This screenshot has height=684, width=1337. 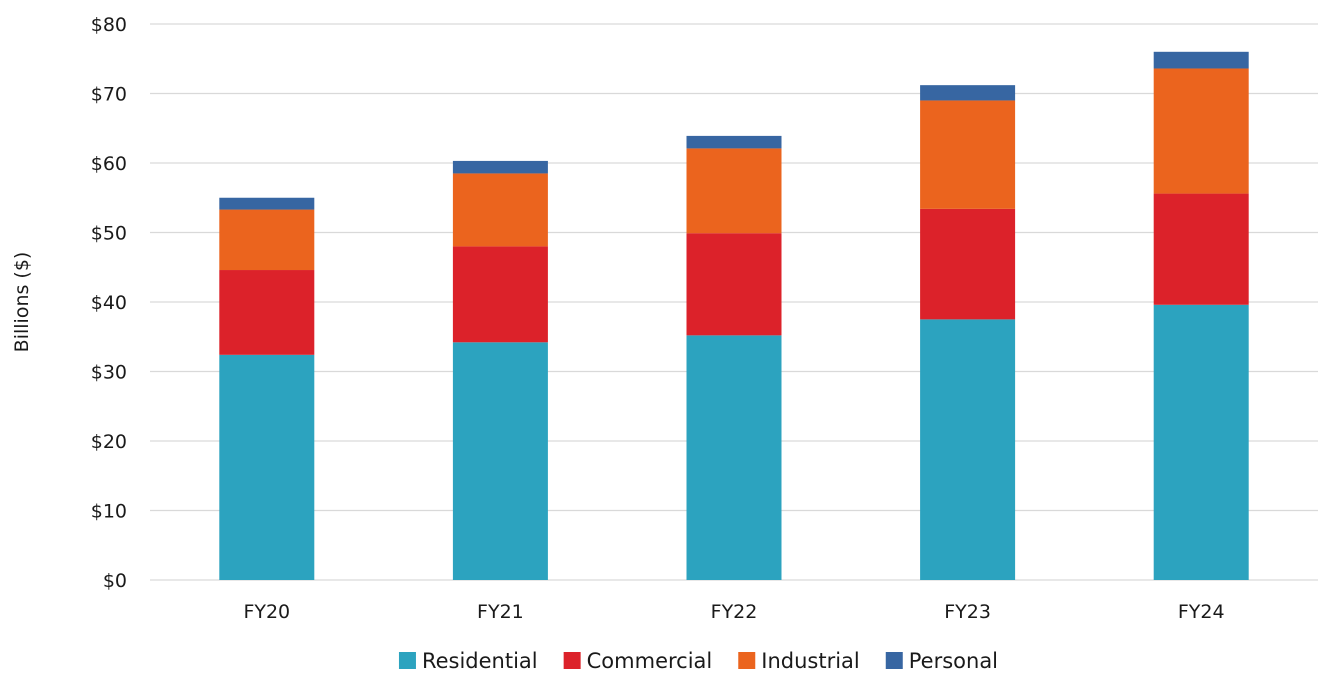 What do you see at coordinates (480, 661) in the screenshot?
I see `legend-label: Residential` at bounding box center [480, 661].